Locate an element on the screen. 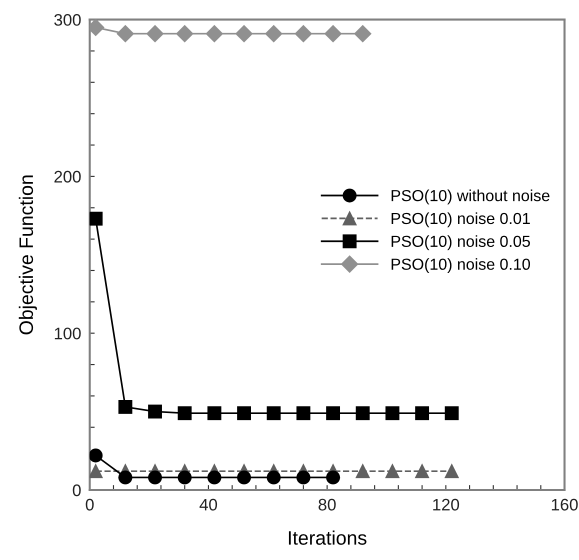 The image size is (579, 560). y-tick-label: 300 is located at coordinates (67, 20).